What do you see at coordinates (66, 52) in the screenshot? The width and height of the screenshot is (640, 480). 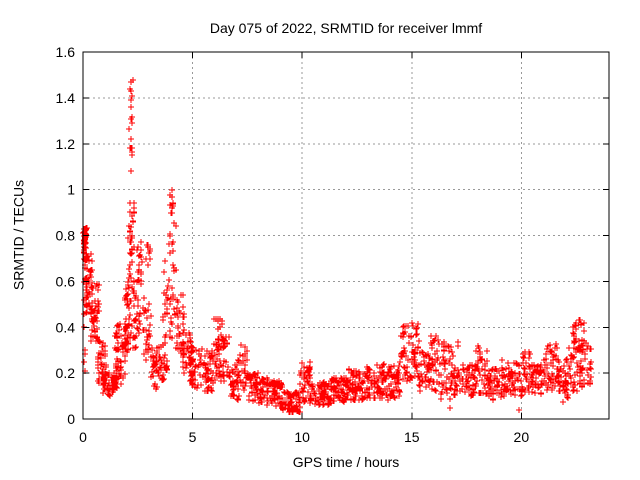 I see `y-tick-label: 1.6` at bounding box center [66, 52].